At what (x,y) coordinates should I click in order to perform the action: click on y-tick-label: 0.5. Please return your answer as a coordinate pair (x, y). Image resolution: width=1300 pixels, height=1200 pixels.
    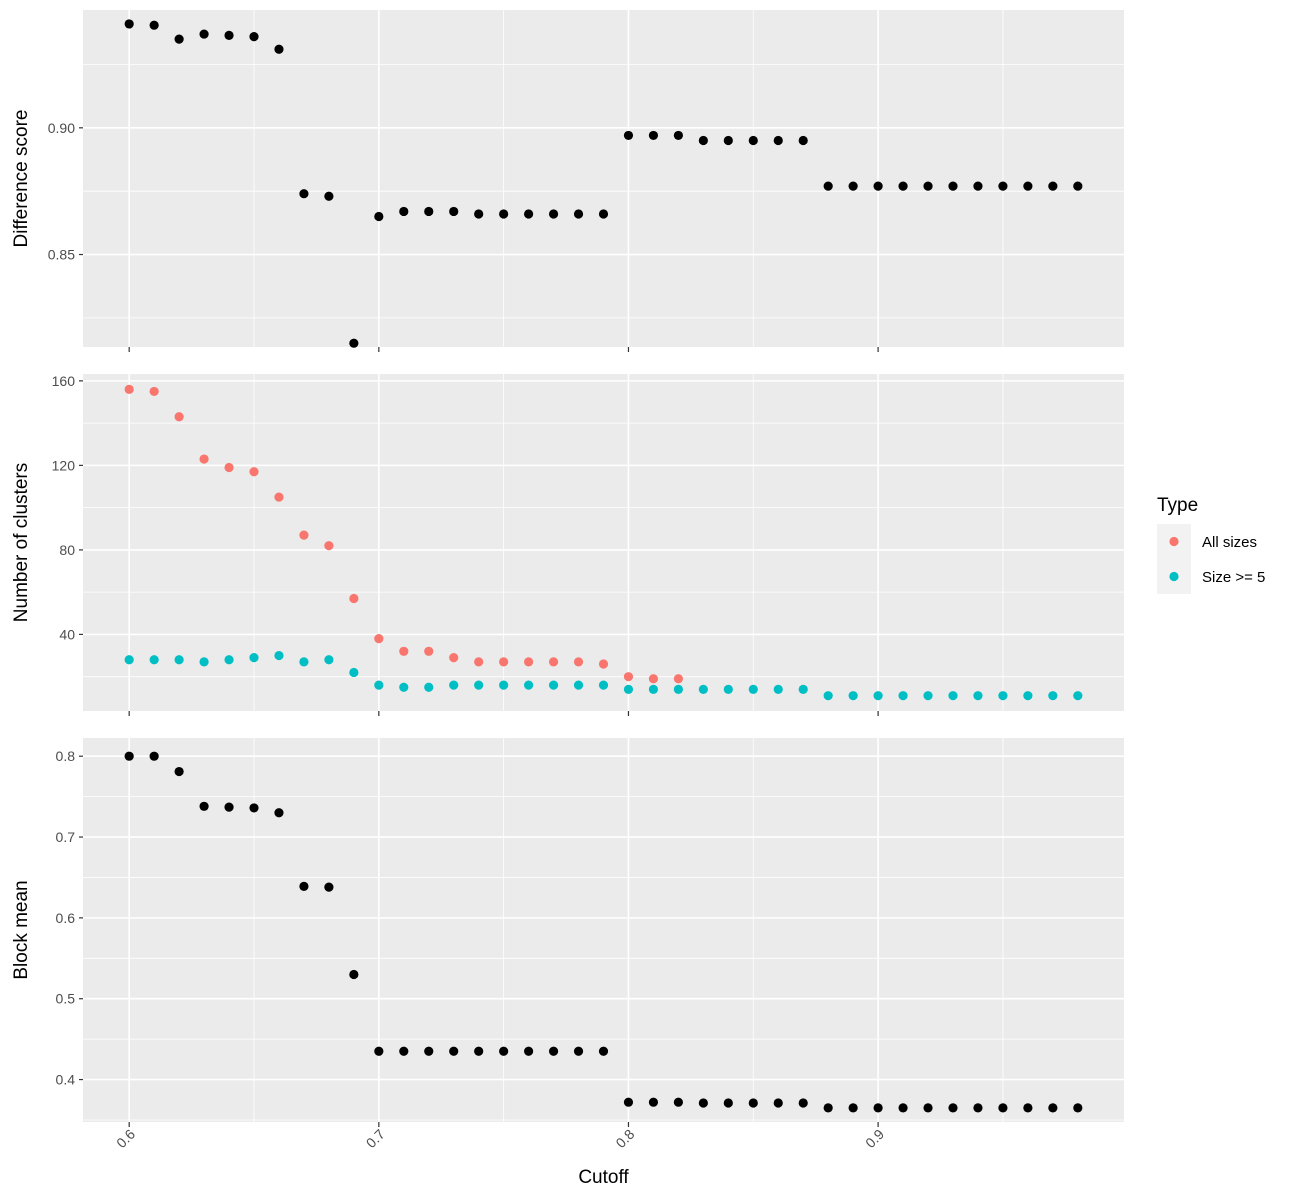
    Looking at the image, I should click on (66, 999).